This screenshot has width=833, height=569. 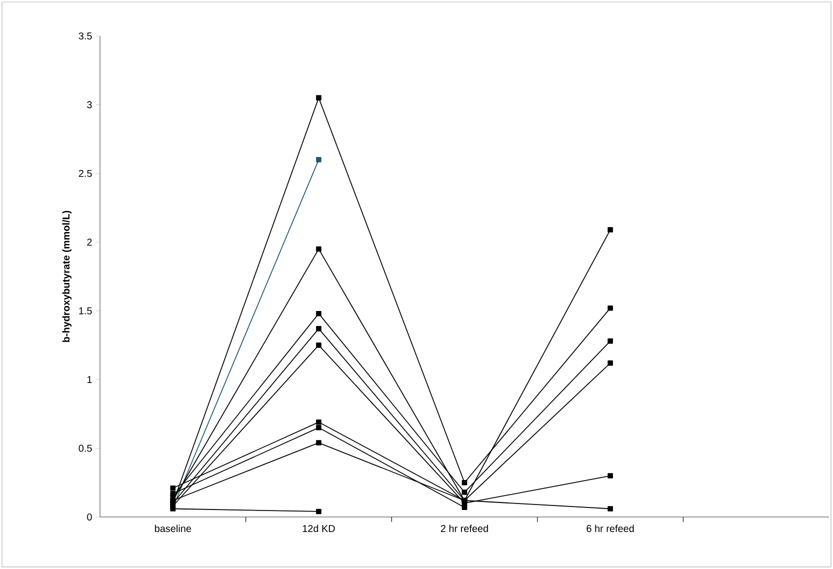 What do you see at coordinates (85, 173) in the screenshot?
I see `y-tick-label: 2.5` at bounding box center [85, 173].